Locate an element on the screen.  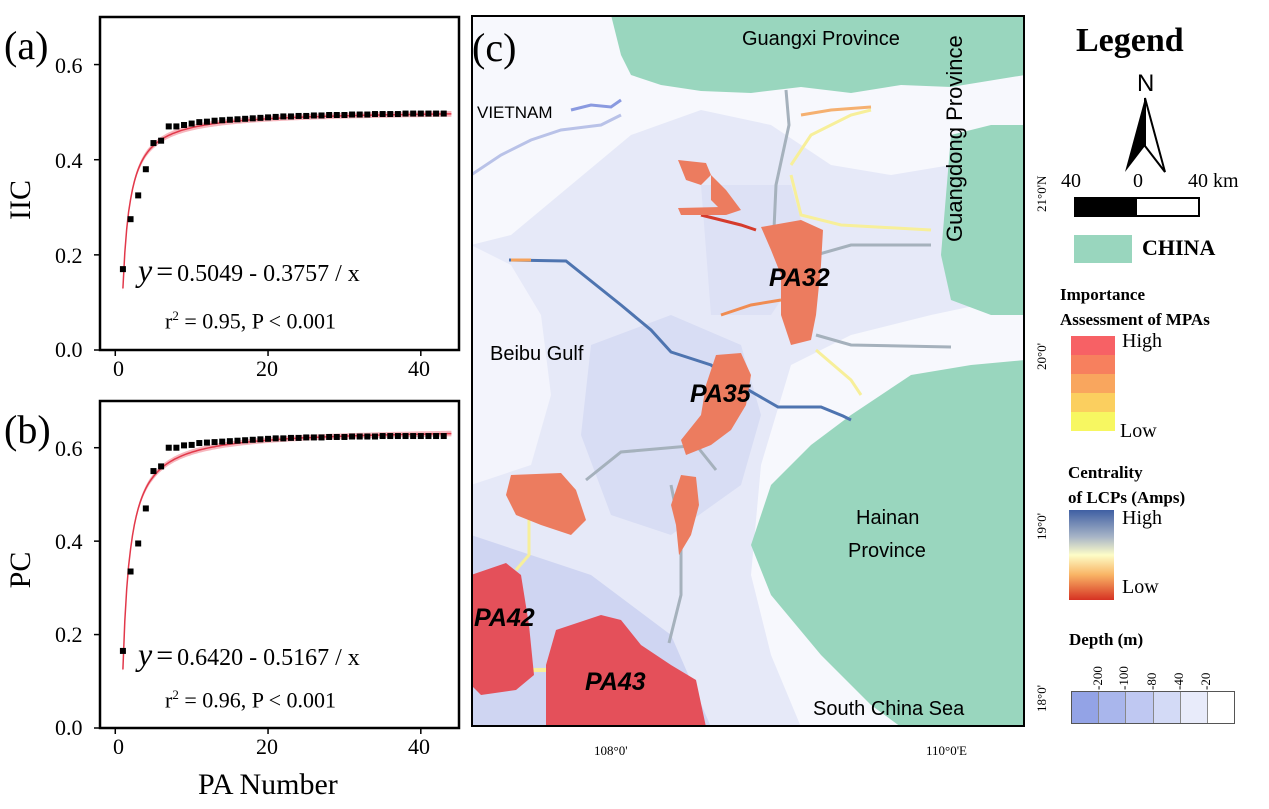
mpa-pa43 is located at coordinates (626, 671).